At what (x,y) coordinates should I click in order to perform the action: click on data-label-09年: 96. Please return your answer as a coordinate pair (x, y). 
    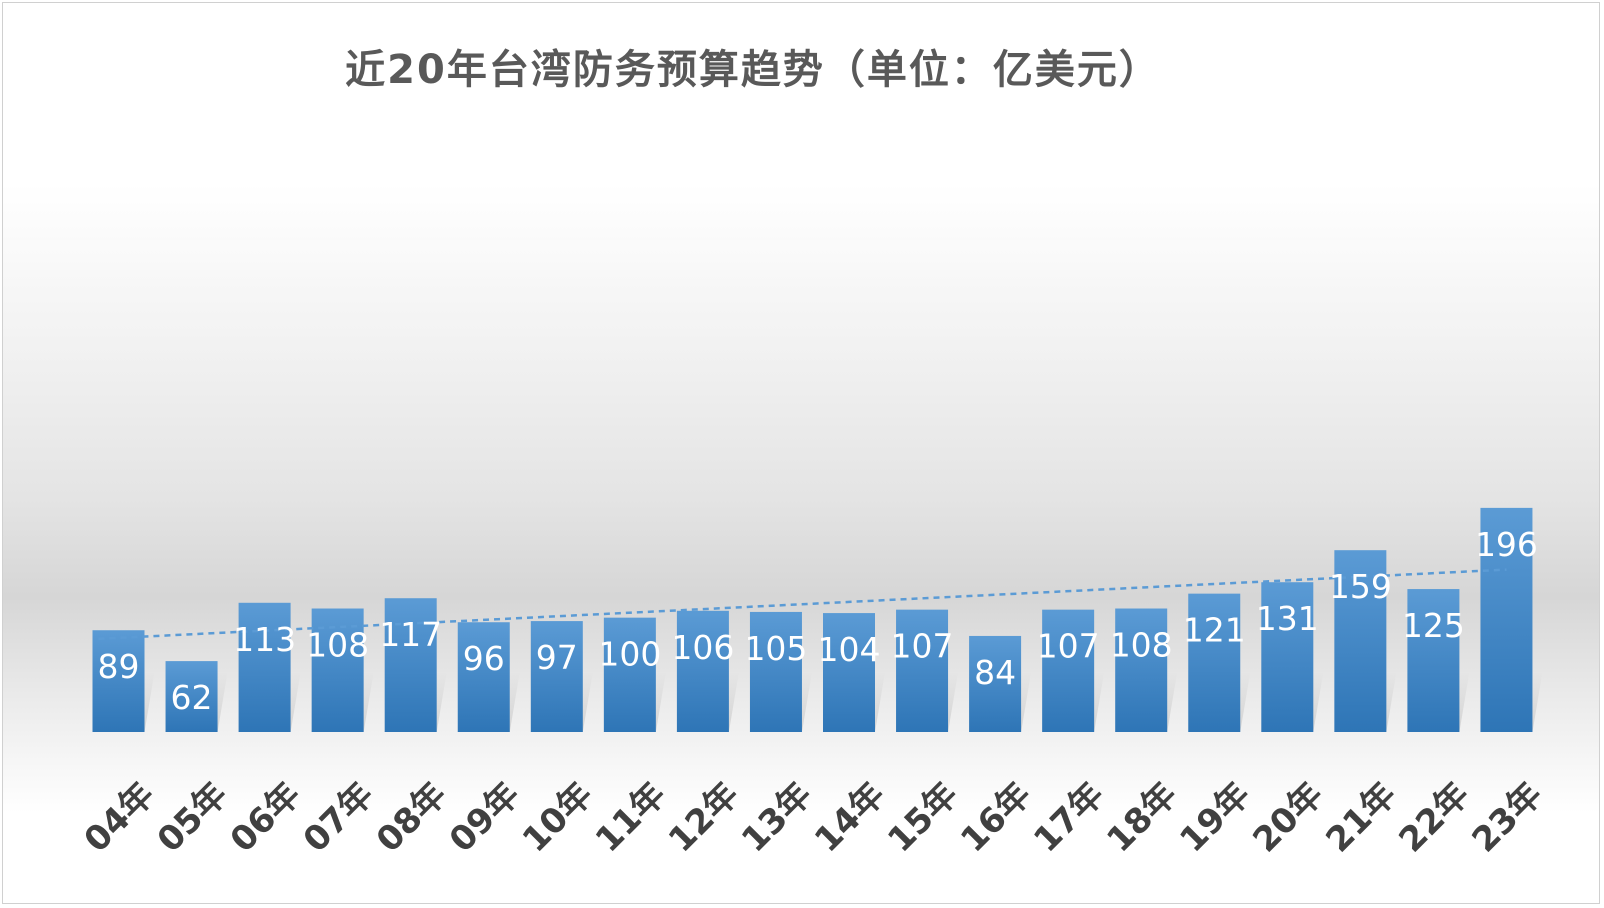
    Looking at the image, I should click on (484, 658).